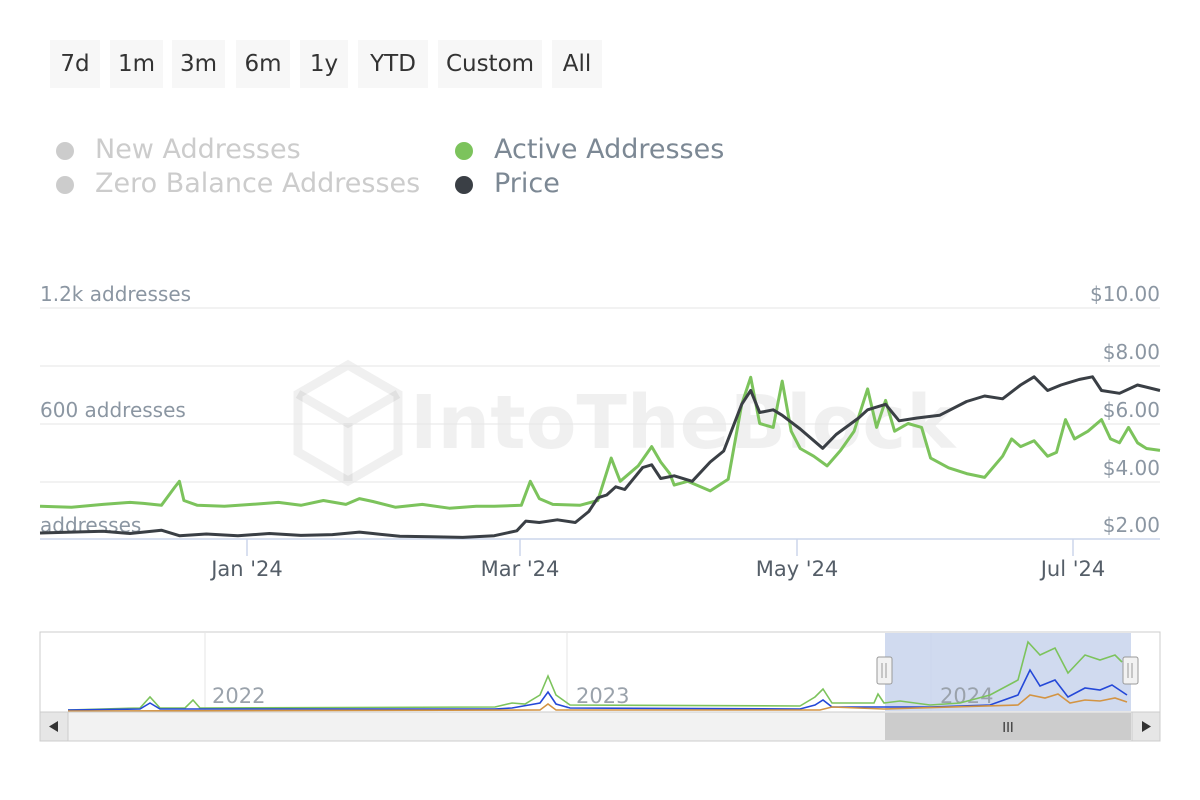 The image size is (1200, 800). Describe the element at coordinates (75, 64) in the screenshot. I see `range-button-7d: 7d` at that location.